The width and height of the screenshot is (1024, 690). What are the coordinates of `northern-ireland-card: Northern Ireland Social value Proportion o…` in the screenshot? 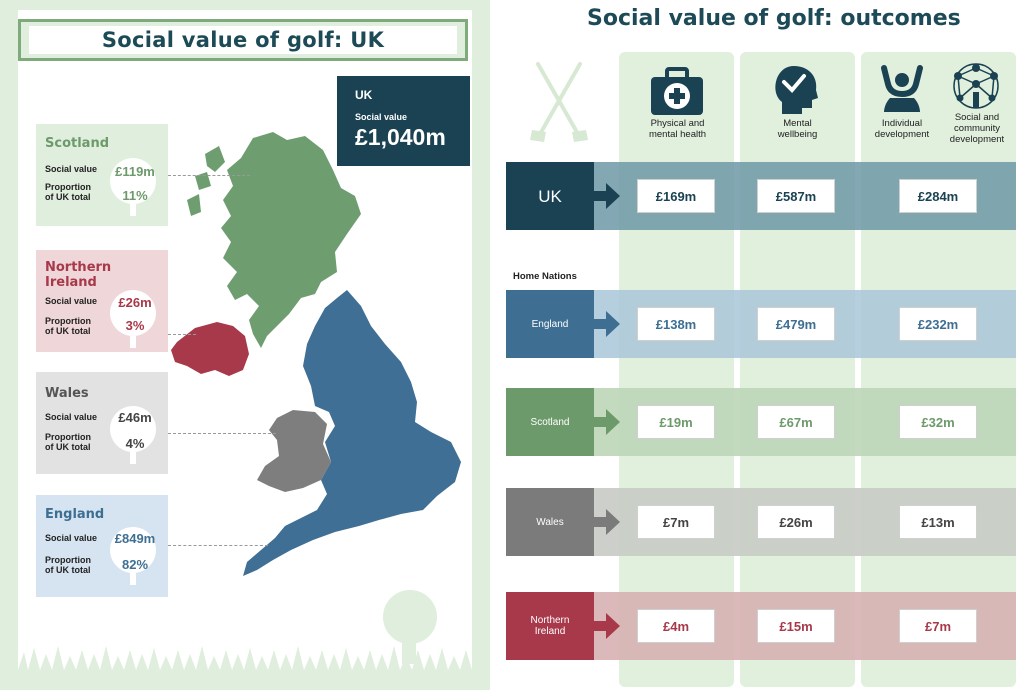 It's located at (102, 301).